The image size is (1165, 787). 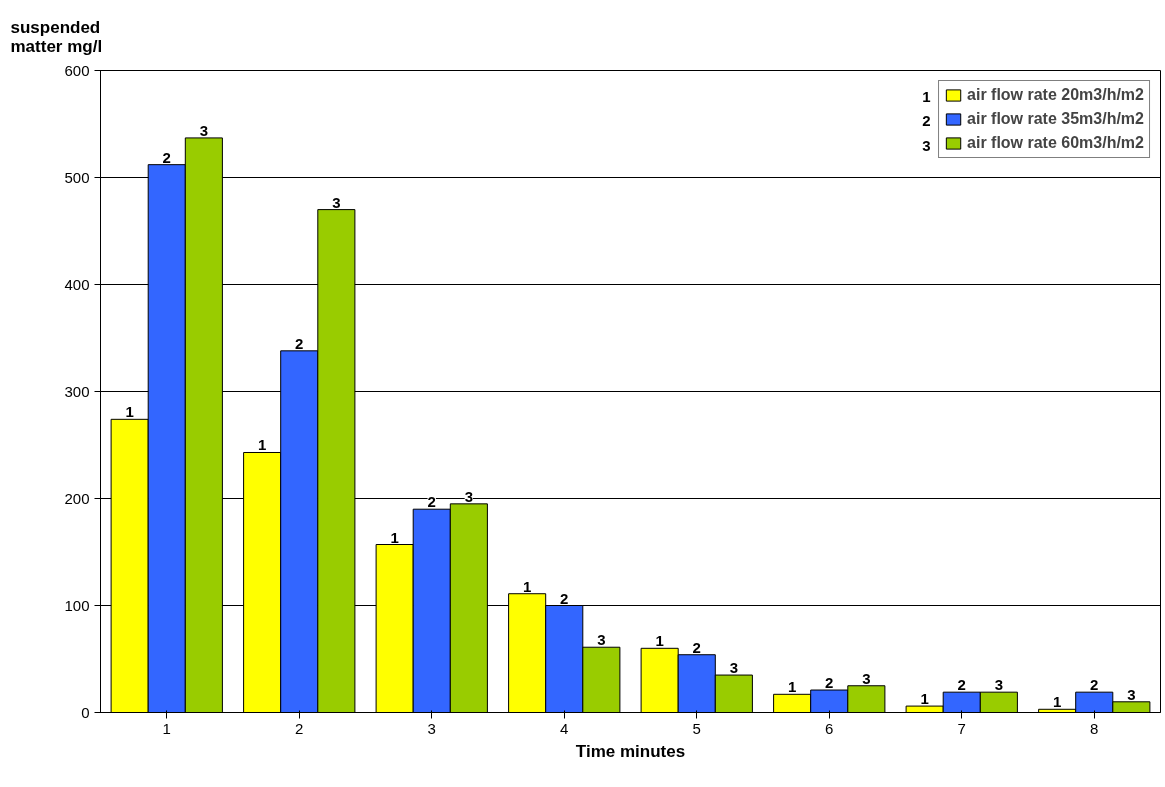 What do you see at coordinates (564, 728) in the screenshot?
I see `x-tick-label: 4` at bounding box center [564, 728].